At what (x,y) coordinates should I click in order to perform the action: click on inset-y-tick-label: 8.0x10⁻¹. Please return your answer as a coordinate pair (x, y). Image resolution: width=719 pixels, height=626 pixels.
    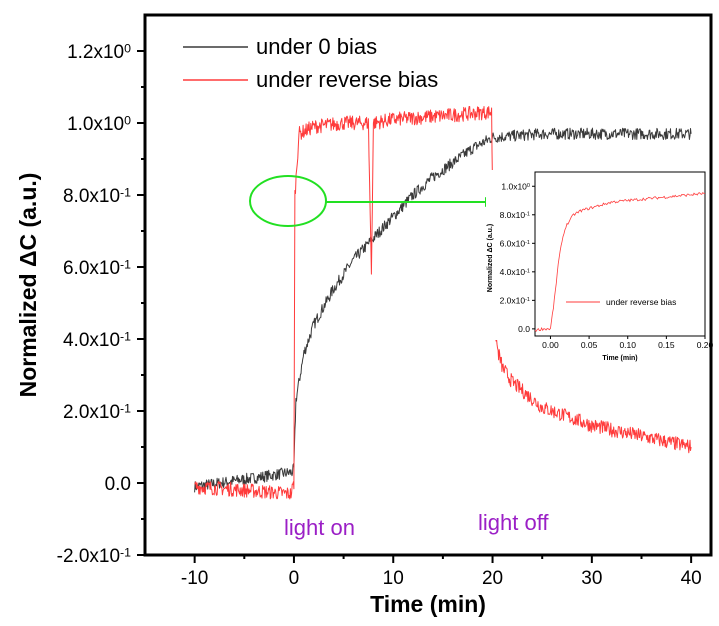
    Looking at the image, I should click on (515, 215).